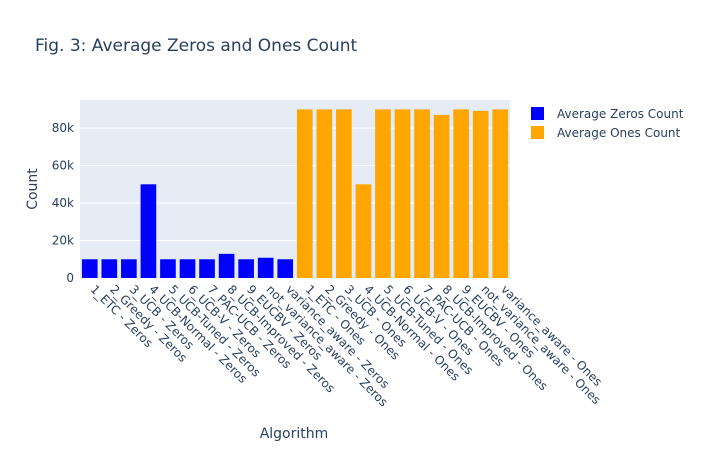  I want to click on y-tick-label: 20k, so click(63, 241).